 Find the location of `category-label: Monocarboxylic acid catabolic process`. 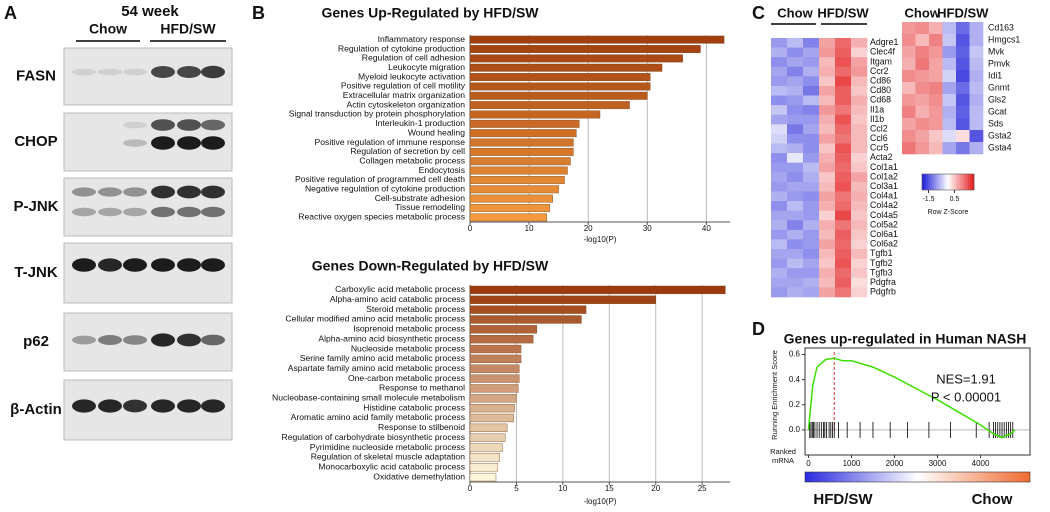

category-label: Monocarboxylic acid catabolic process is located at coordinates (391, 466).